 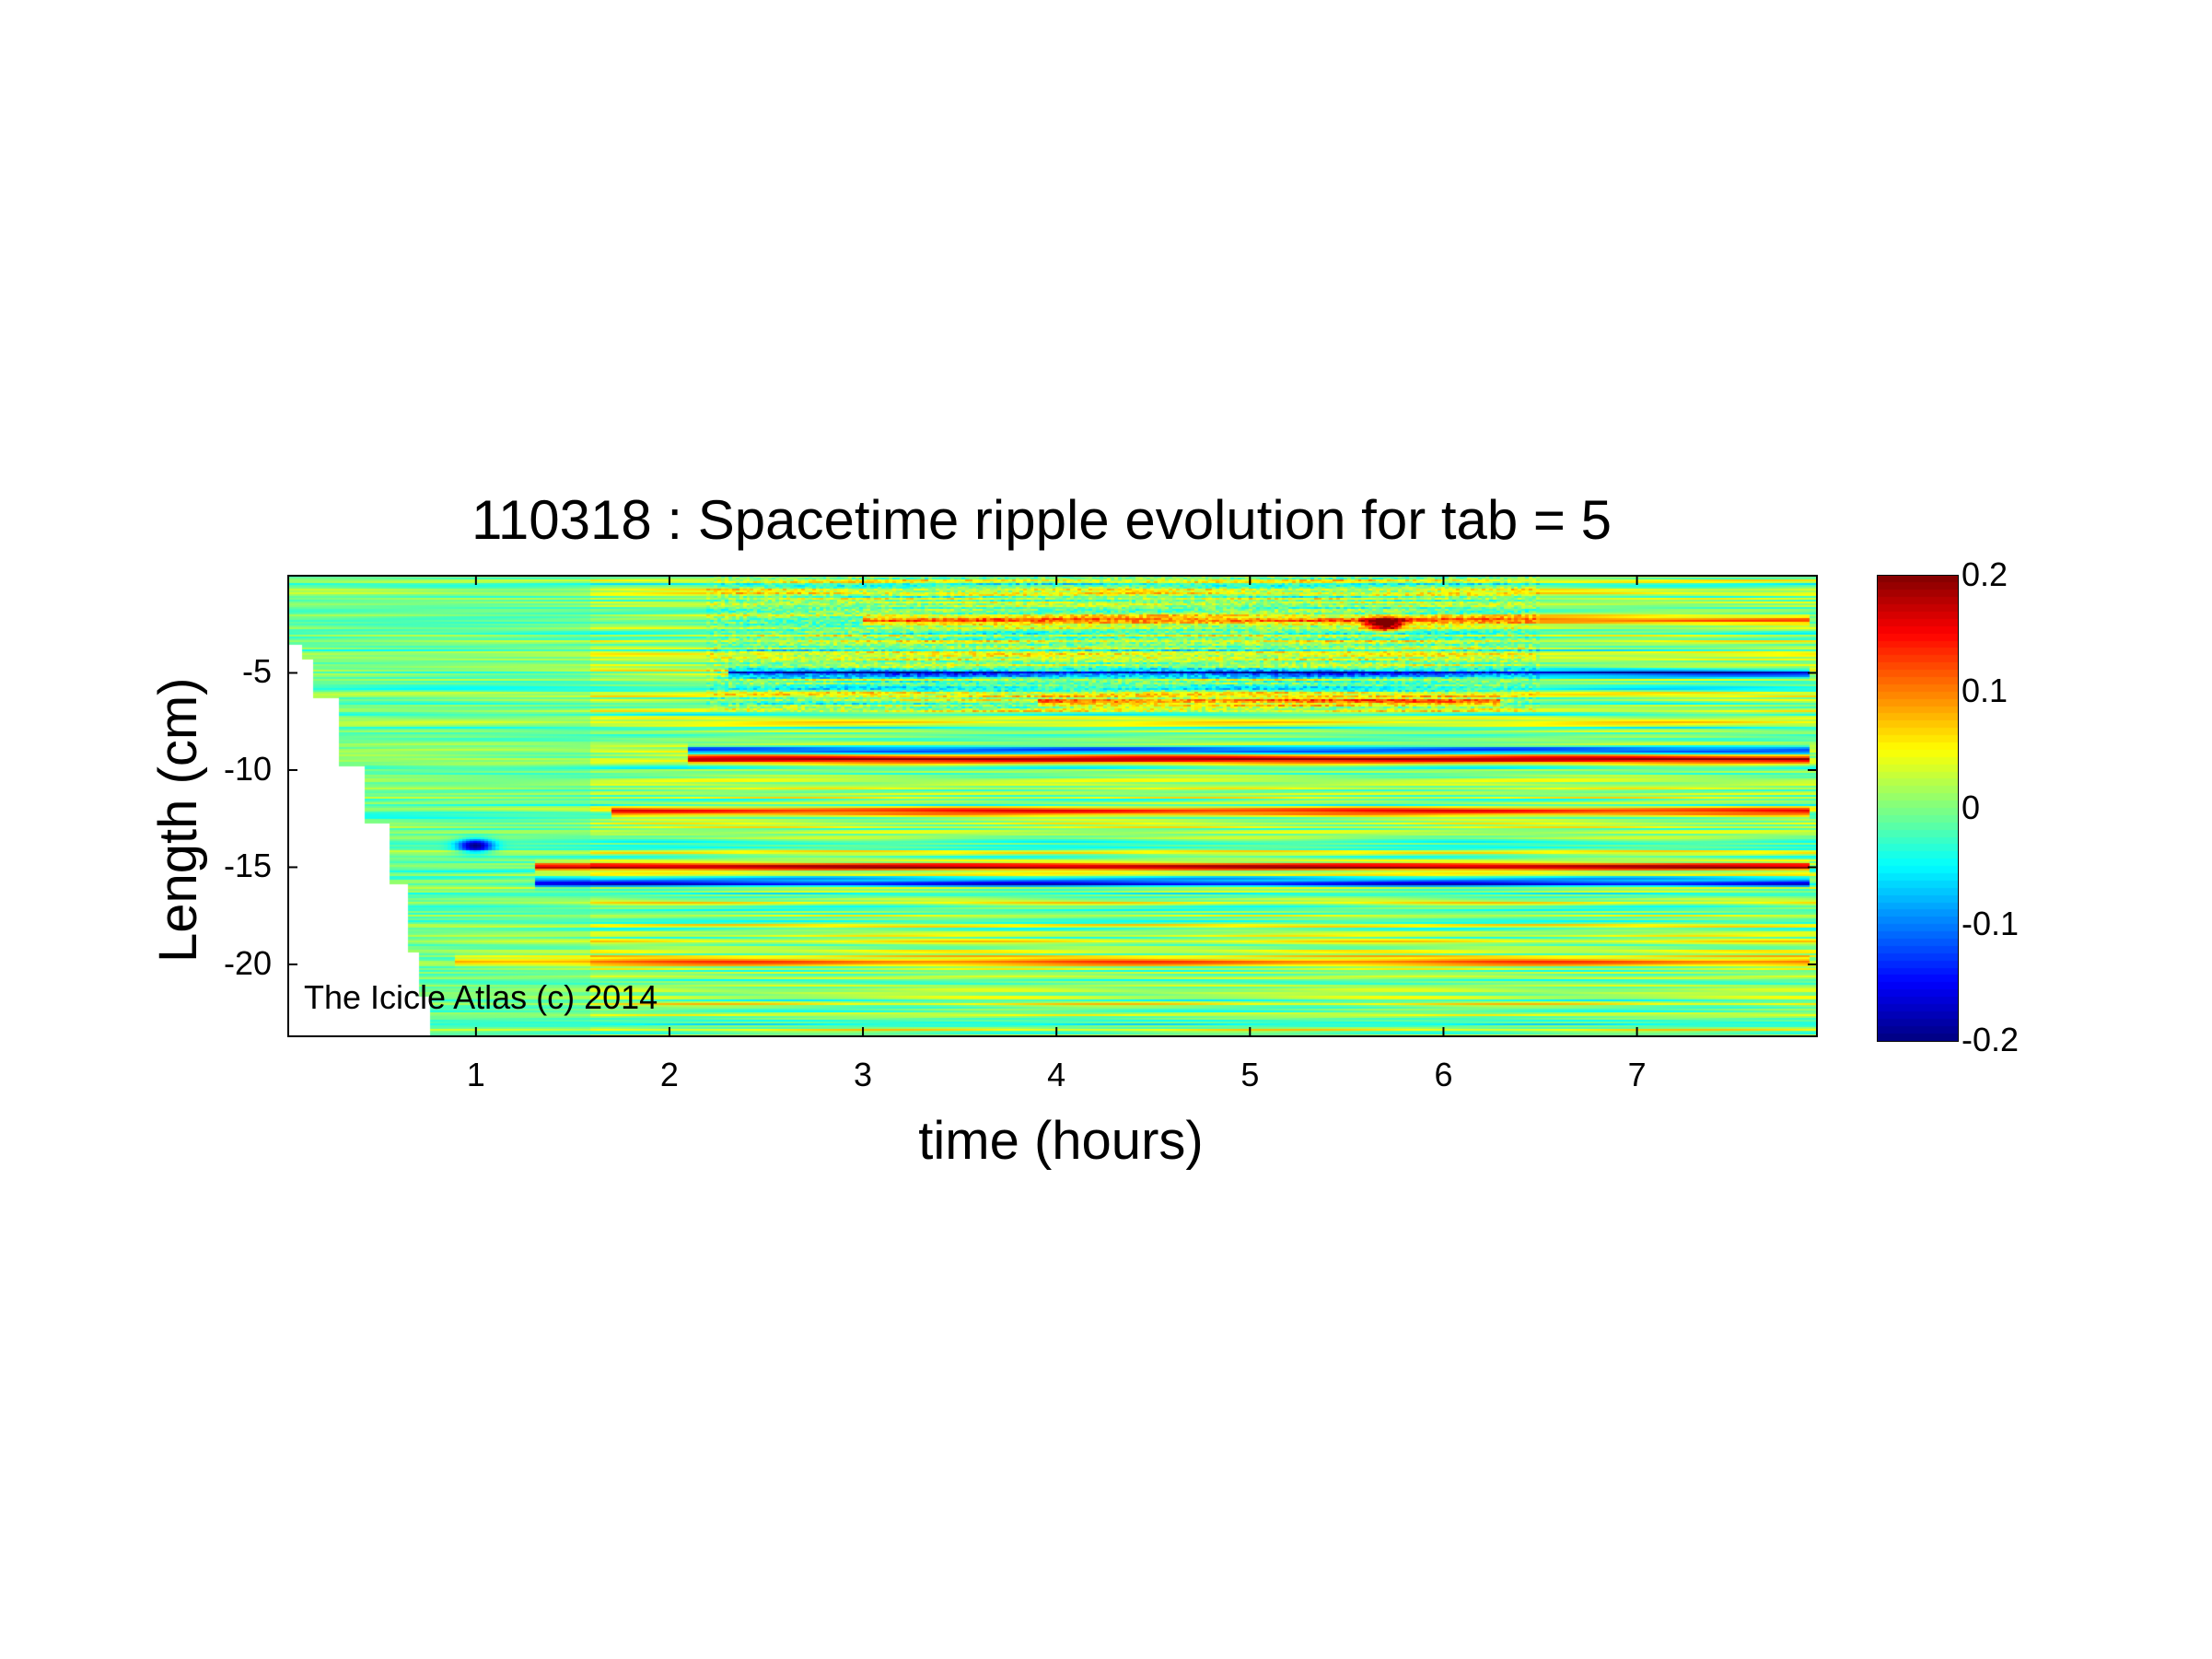 I want to click on colorbar-tick-label: 0.2, so click(x=1985, y=574).